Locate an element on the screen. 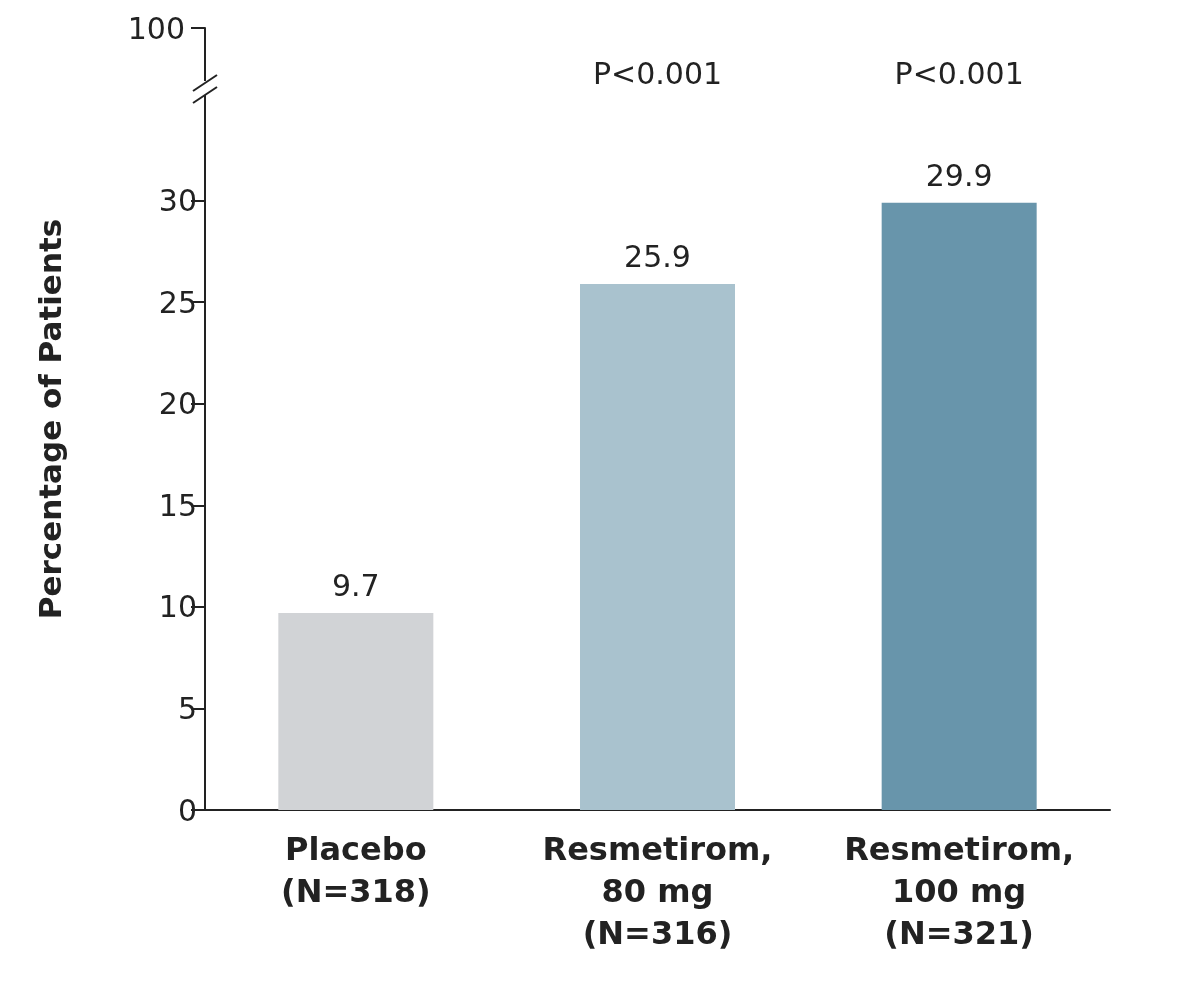 The width and height of the screenshot is (1195, 982). y-tick-label: 0 is located at coordinates (187, 810).